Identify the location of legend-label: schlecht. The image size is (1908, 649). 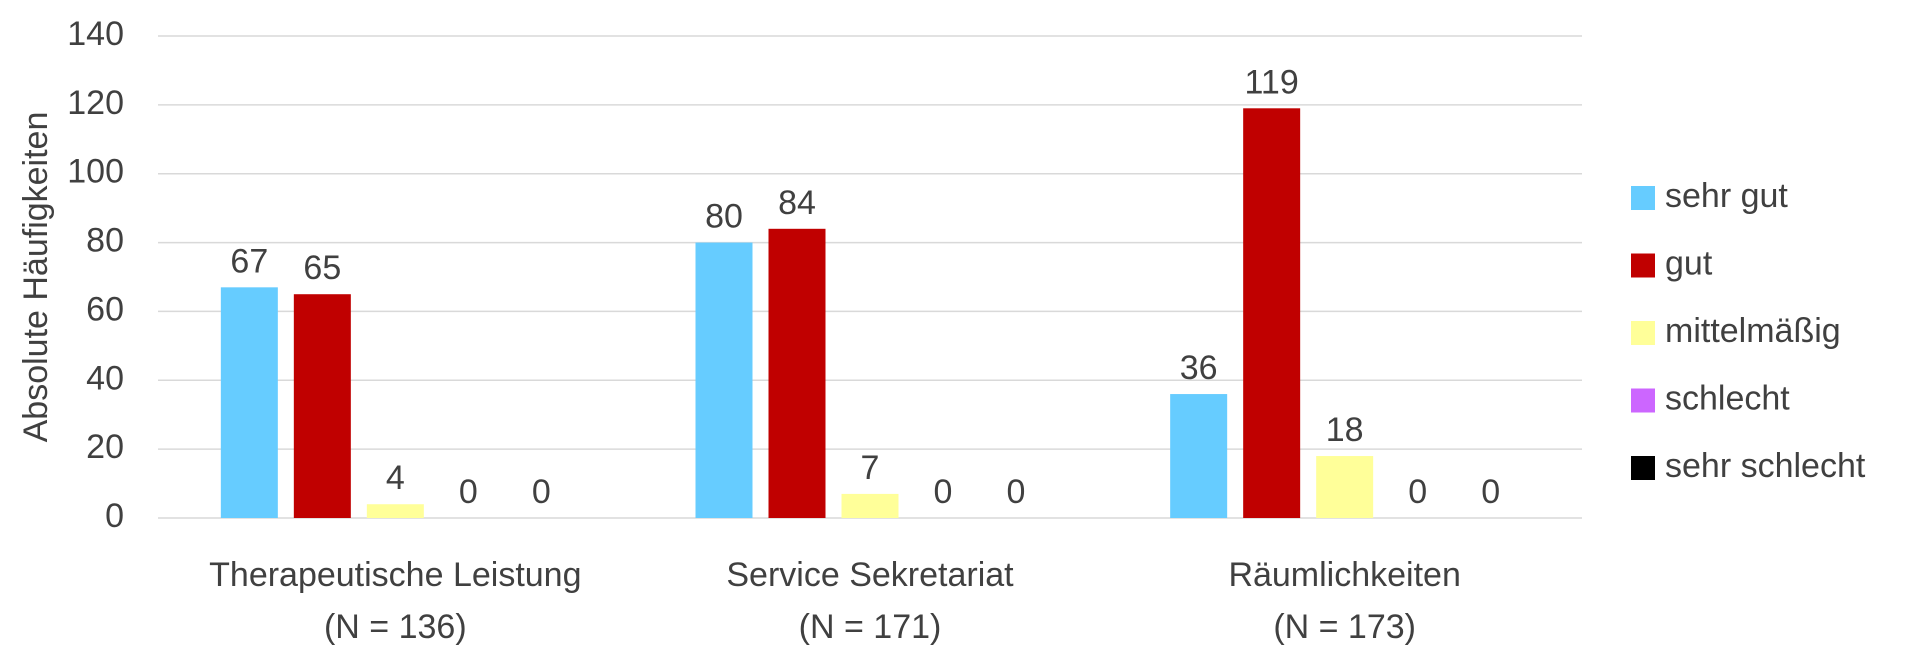
(1727, 398).